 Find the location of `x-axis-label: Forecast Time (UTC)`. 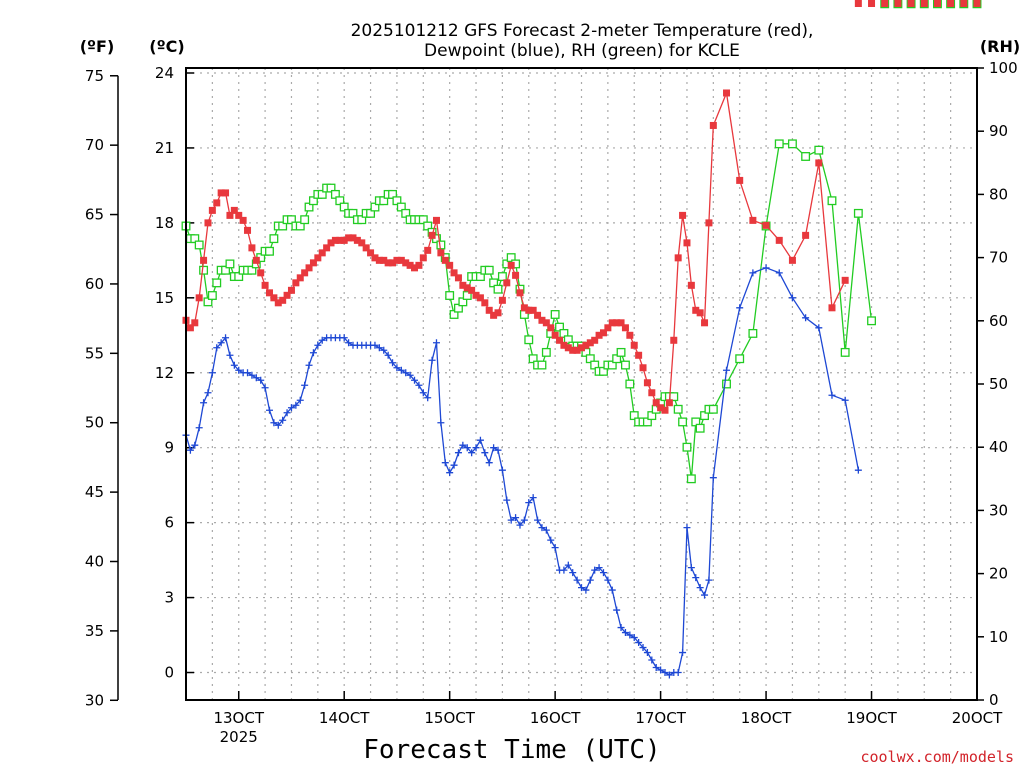

x-axis-label: Forecast Time (UTC) is located at coordinates (511, 750).